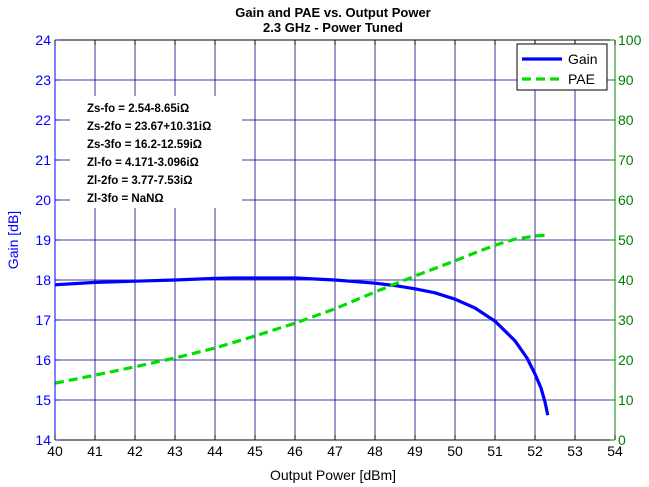 The width and height of the screenshot is (649, 487). I want to click on annotation-line: Zs-3fo = 16.2-12.59iΩ, so click(144, 145).